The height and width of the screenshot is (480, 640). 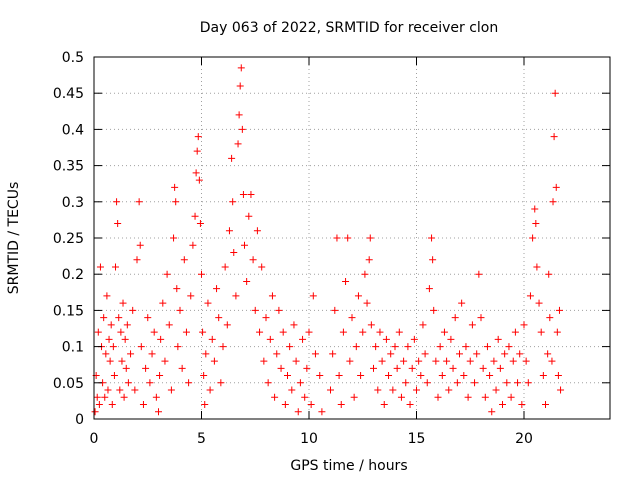 I want to click on x-axis-label: GPS time / hours, so click(x=348, y=466).